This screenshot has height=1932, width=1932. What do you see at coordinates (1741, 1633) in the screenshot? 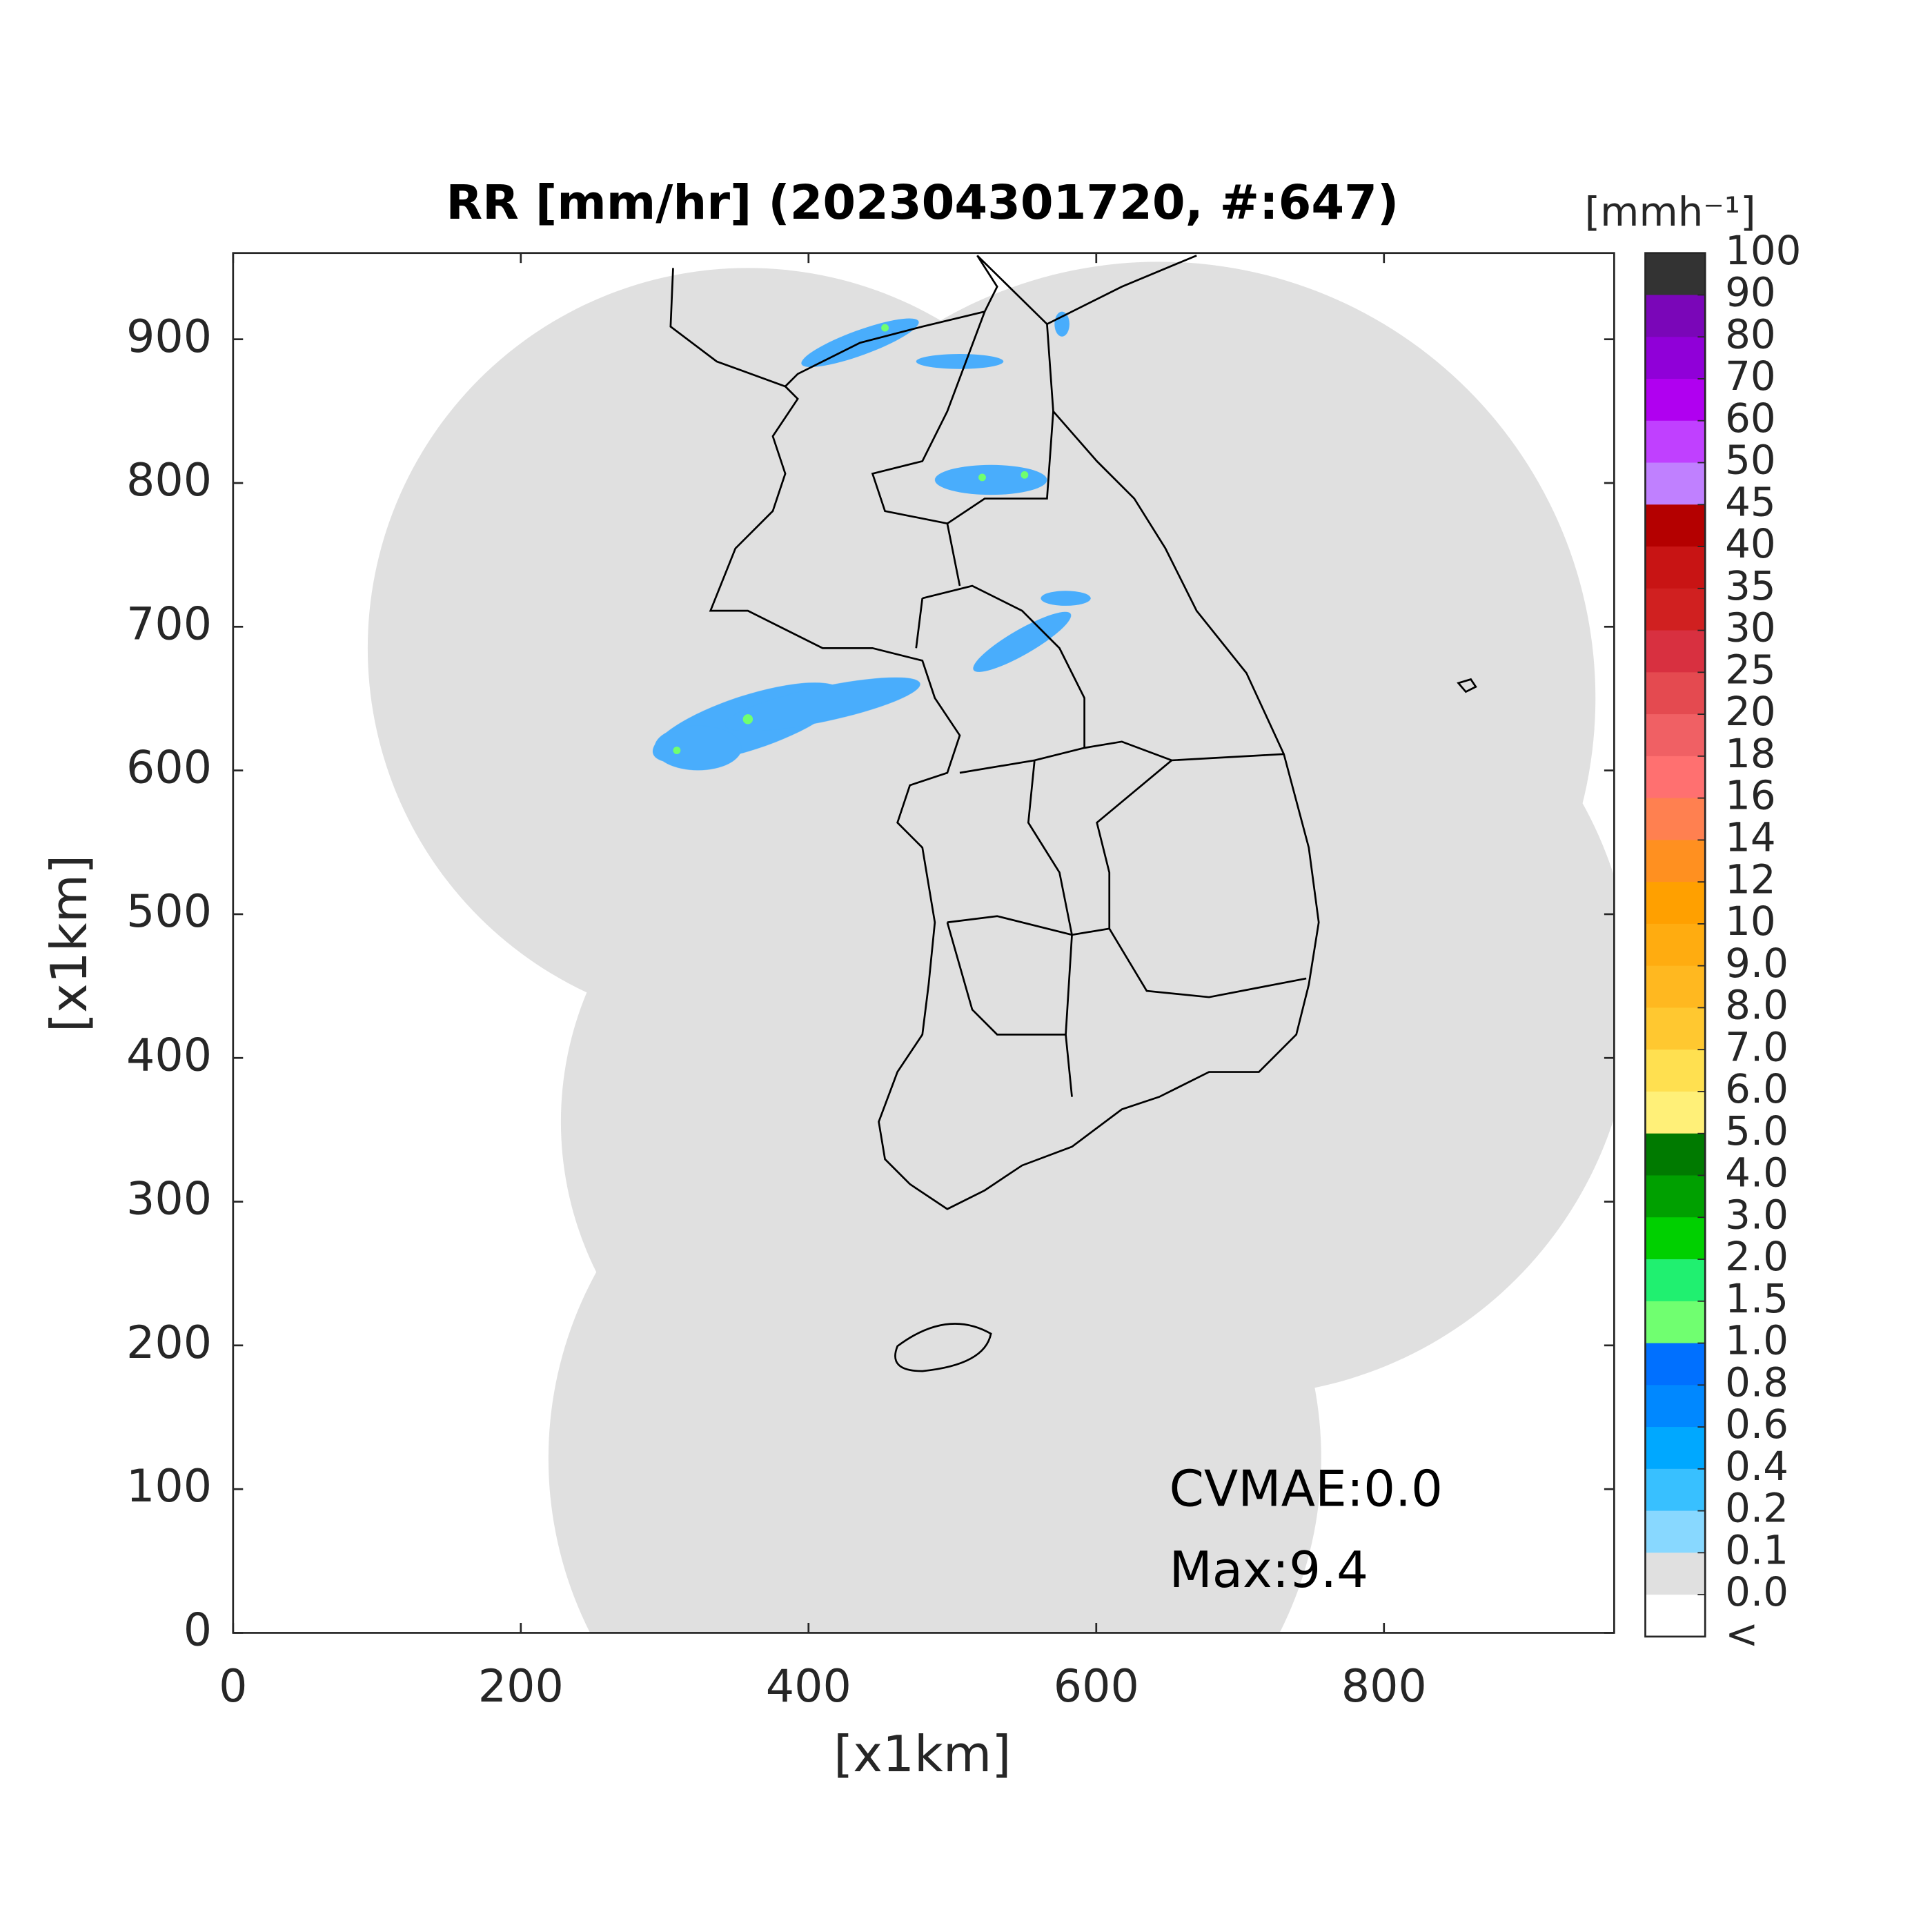
I see `colorbar-label: <` at bounding box center [1741, 1633].